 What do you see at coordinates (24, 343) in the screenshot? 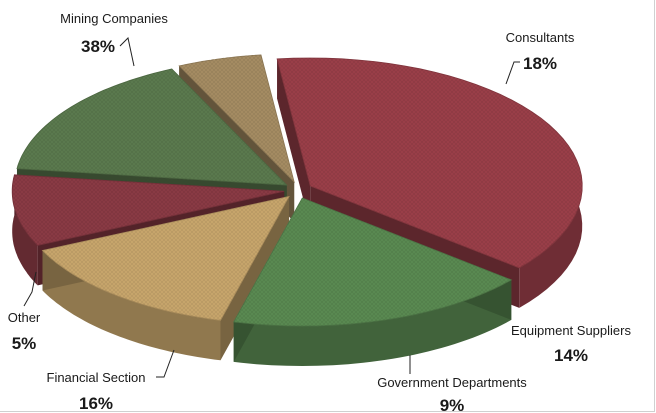
I see `slice-pct-other: 5%` at bounding box center [24, 343].